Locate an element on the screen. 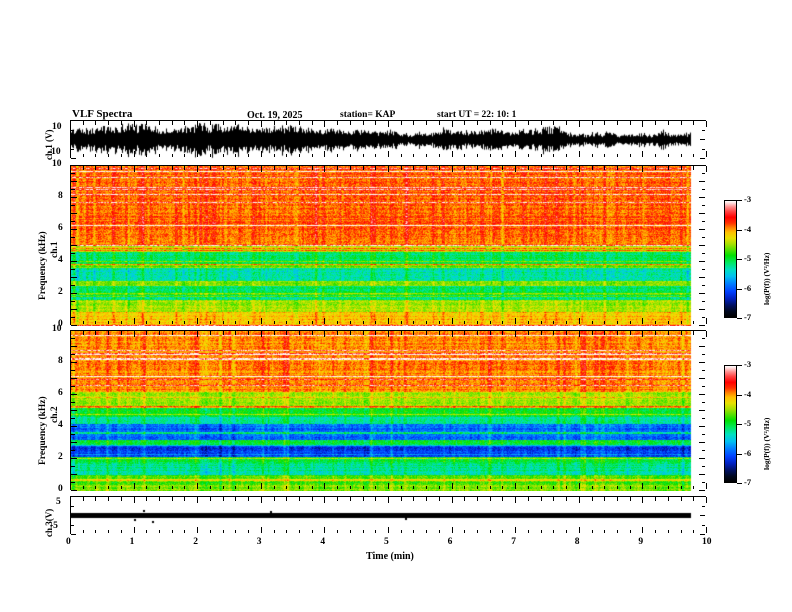  x-tick-label: 8 is located at coordinates (577, 542).